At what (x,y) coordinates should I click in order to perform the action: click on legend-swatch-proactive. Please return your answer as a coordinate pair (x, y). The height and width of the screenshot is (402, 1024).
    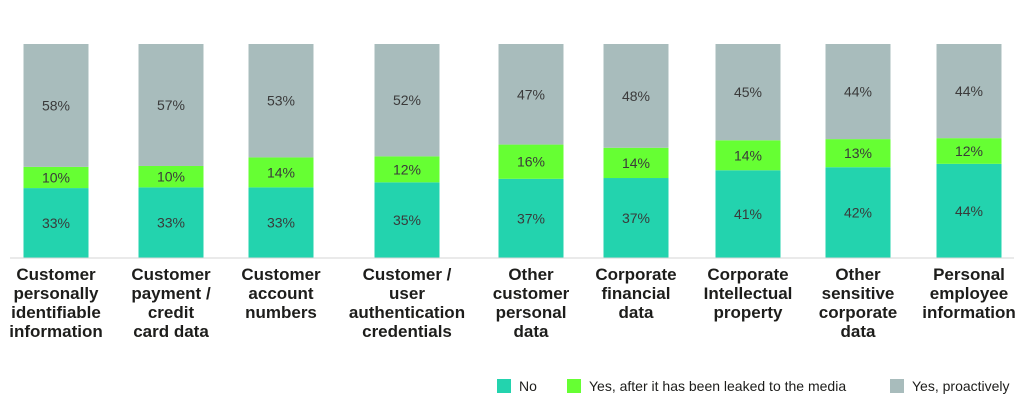
    Looking at the image, I should click on (897, 386).